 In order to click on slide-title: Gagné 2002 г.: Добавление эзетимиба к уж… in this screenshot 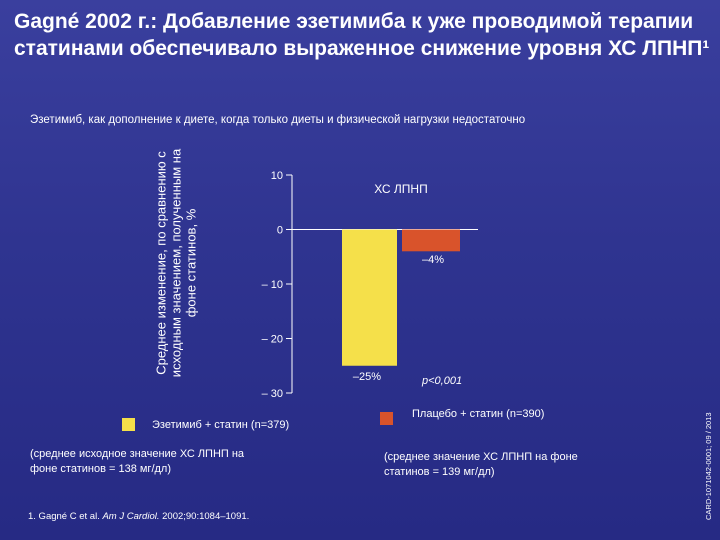, I will do `click(362, 35)`.